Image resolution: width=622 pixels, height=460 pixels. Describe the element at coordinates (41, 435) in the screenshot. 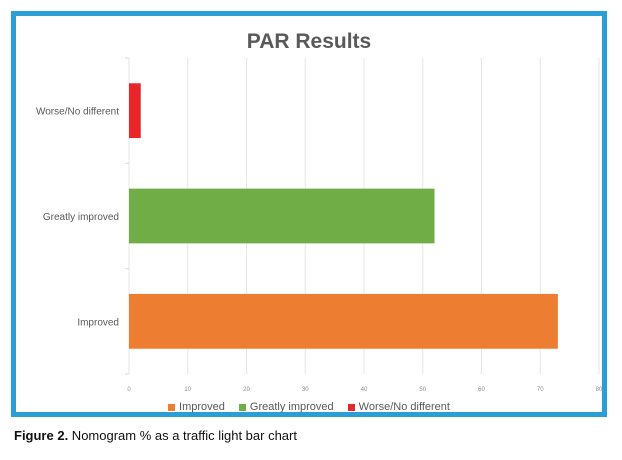

I see `caption-label: Figure 2.` at that location.